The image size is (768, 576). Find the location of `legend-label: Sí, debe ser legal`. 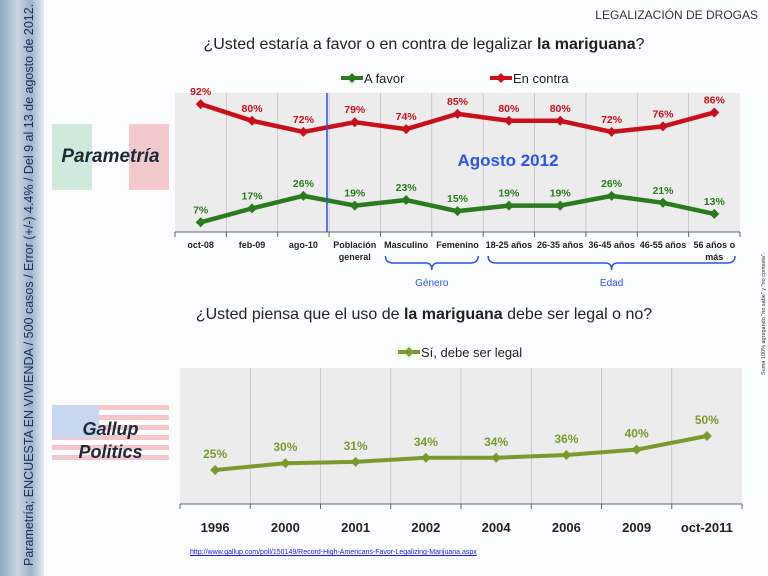

legend-label: Sí, debe ser legal is located at coordinates (471, 352).